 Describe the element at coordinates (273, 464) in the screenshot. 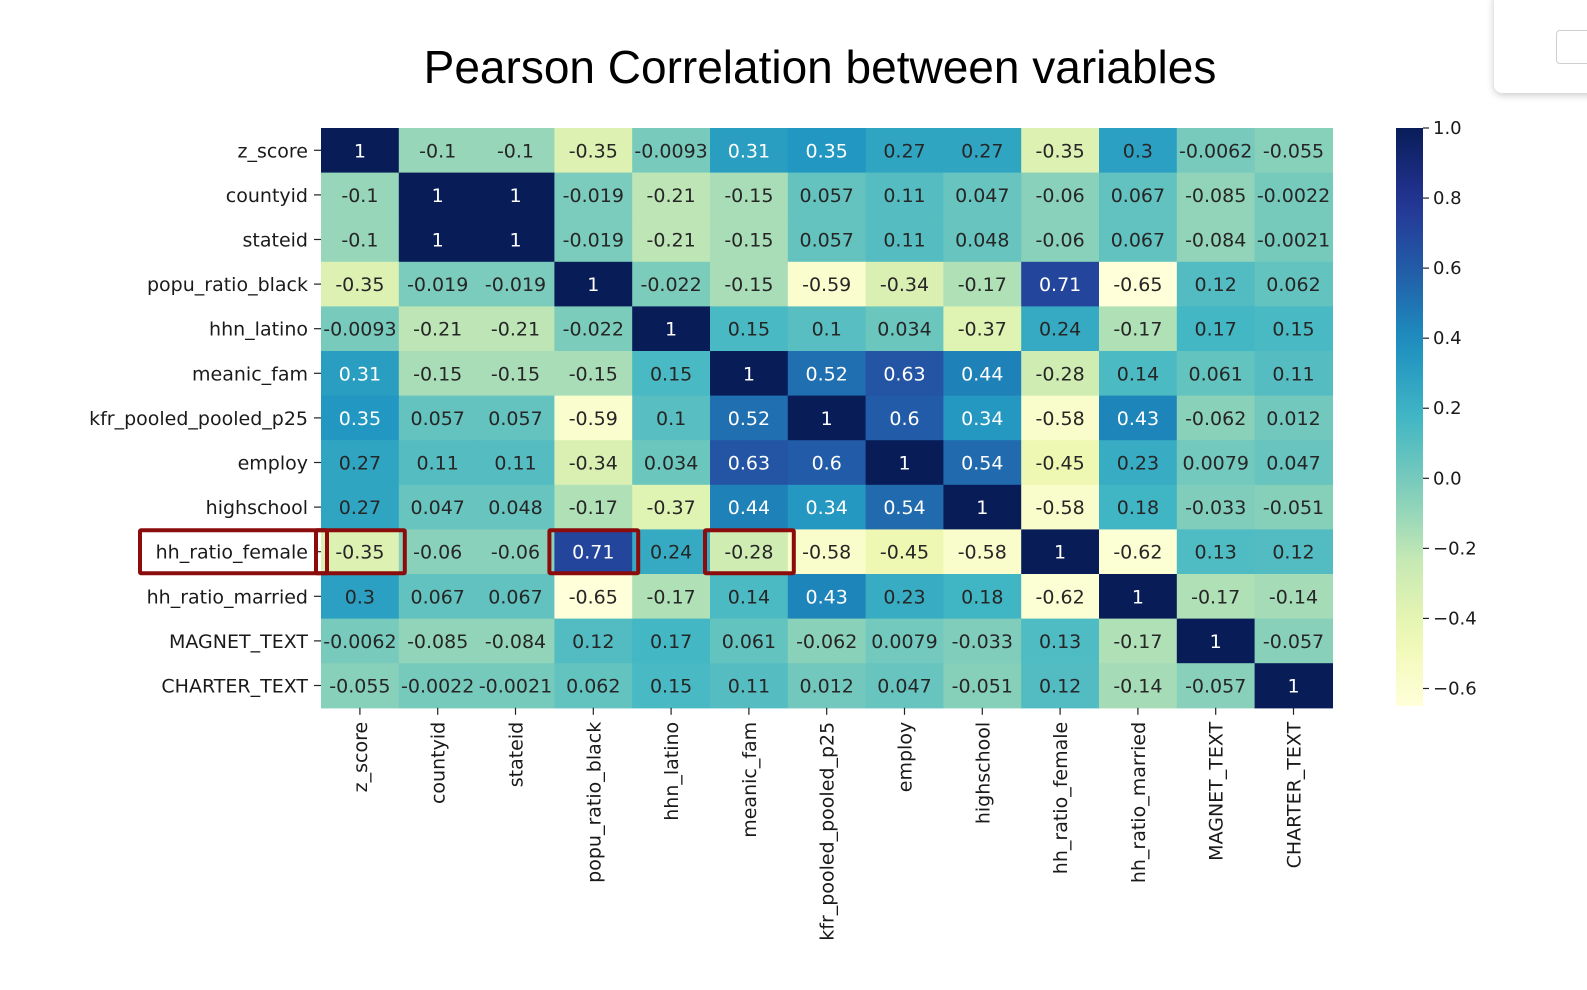

I see `row-tick-label: employ` at that location.